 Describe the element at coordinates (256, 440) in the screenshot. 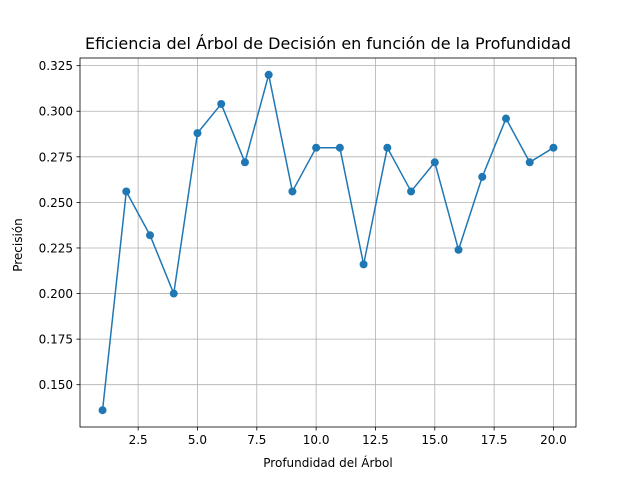

I see `x-tick-label: 7.5` at that location.